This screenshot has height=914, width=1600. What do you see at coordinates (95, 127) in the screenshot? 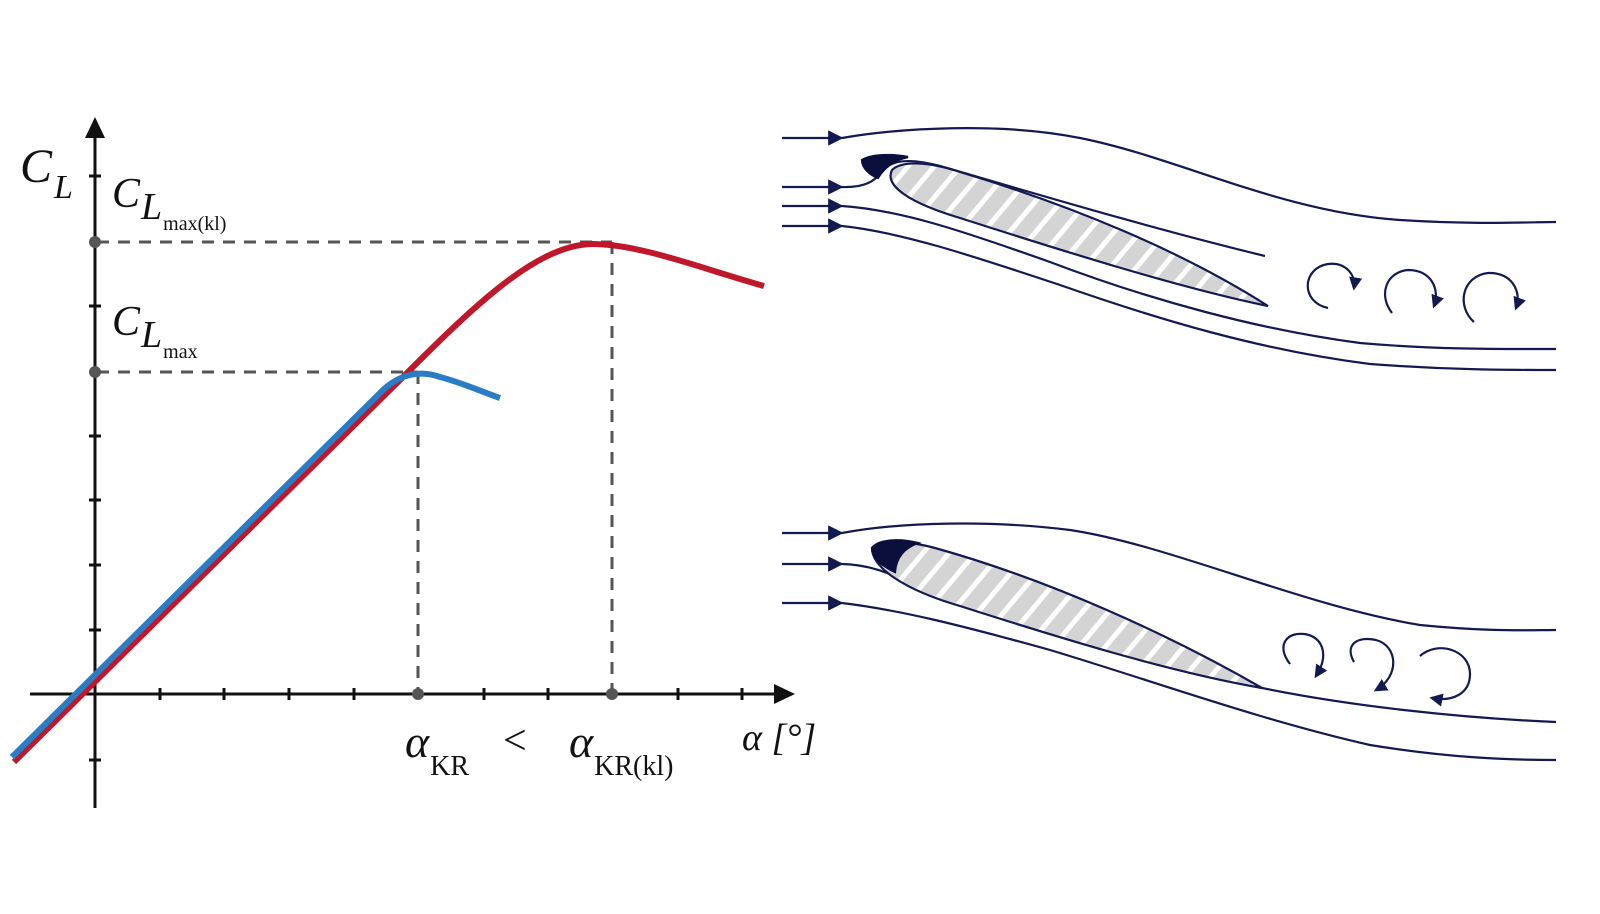
I see `y-axis-arrowhead-icon` at bounding box center [95, 127].